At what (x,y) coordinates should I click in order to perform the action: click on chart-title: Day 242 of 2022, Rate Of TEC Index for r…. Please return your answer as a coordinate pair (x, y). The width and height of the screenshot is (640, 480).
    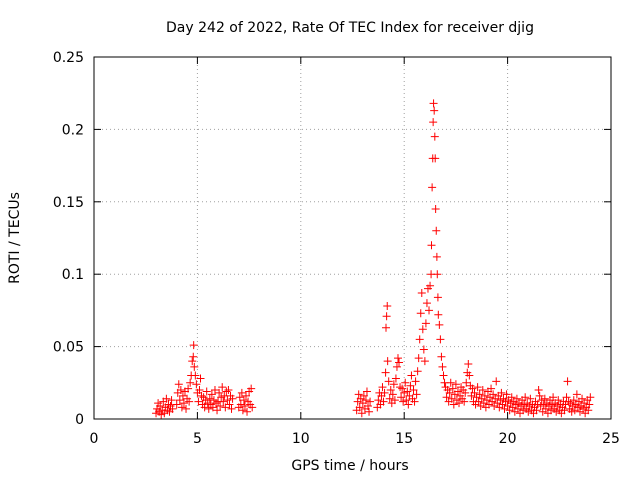
    Looking at the image, I should click on (350, 28).